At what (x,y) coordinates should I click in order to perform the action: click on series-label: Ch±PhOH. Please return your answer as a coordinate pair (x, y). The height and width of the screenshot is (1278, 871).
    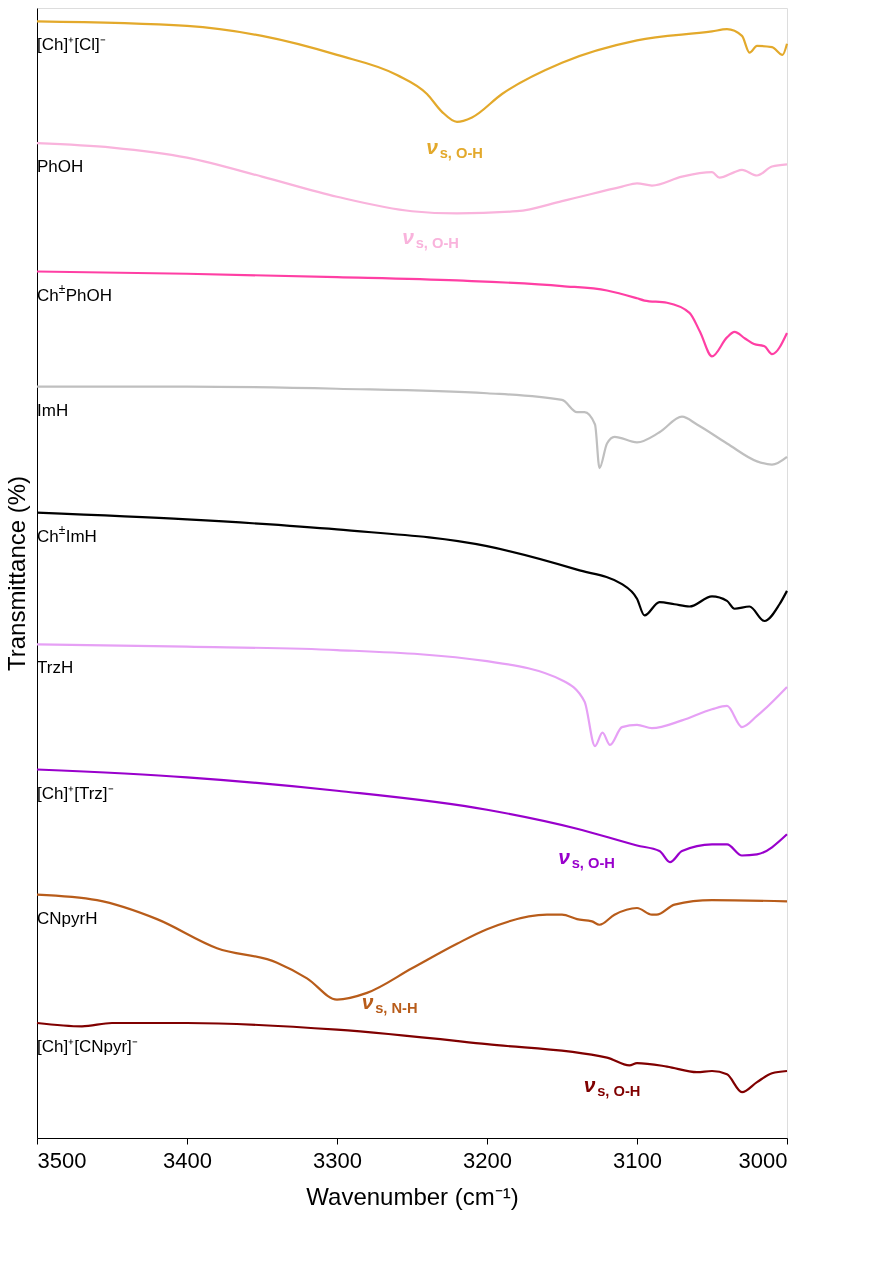
    Looking at the image, I should click on (74, 293).